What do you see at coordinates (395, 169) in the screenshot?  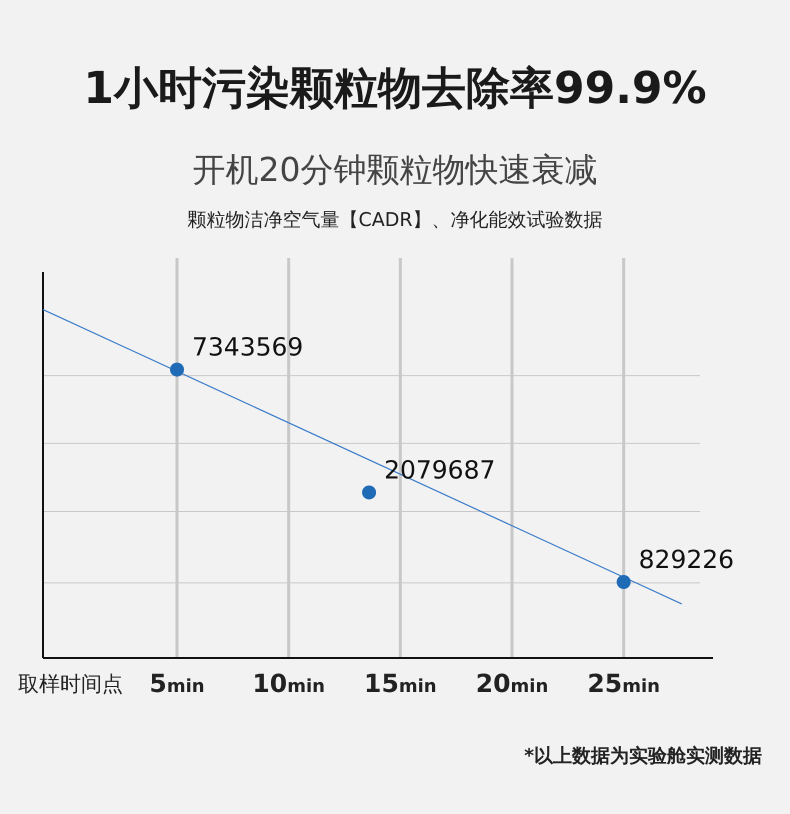 I see `chart-subtitle: 开机20分钟颗粒物快速衰减` at bounding box center [395, 169].